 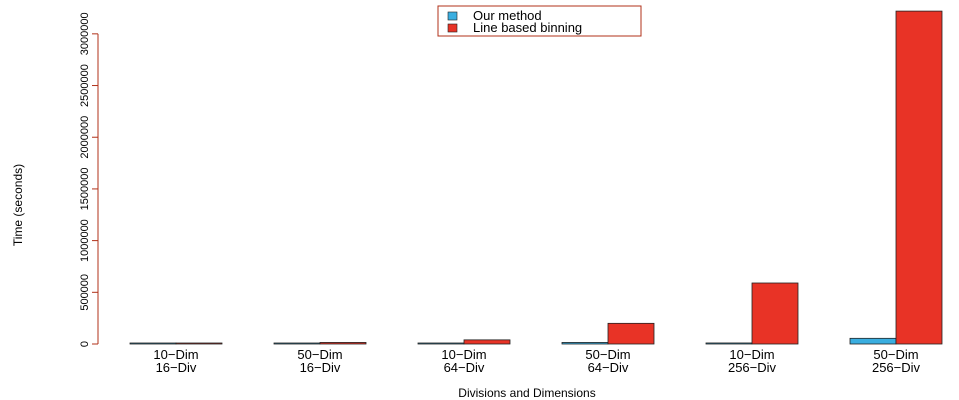 I want to click on y-axis-title: Time (seconds), so click(x=18, y=205).